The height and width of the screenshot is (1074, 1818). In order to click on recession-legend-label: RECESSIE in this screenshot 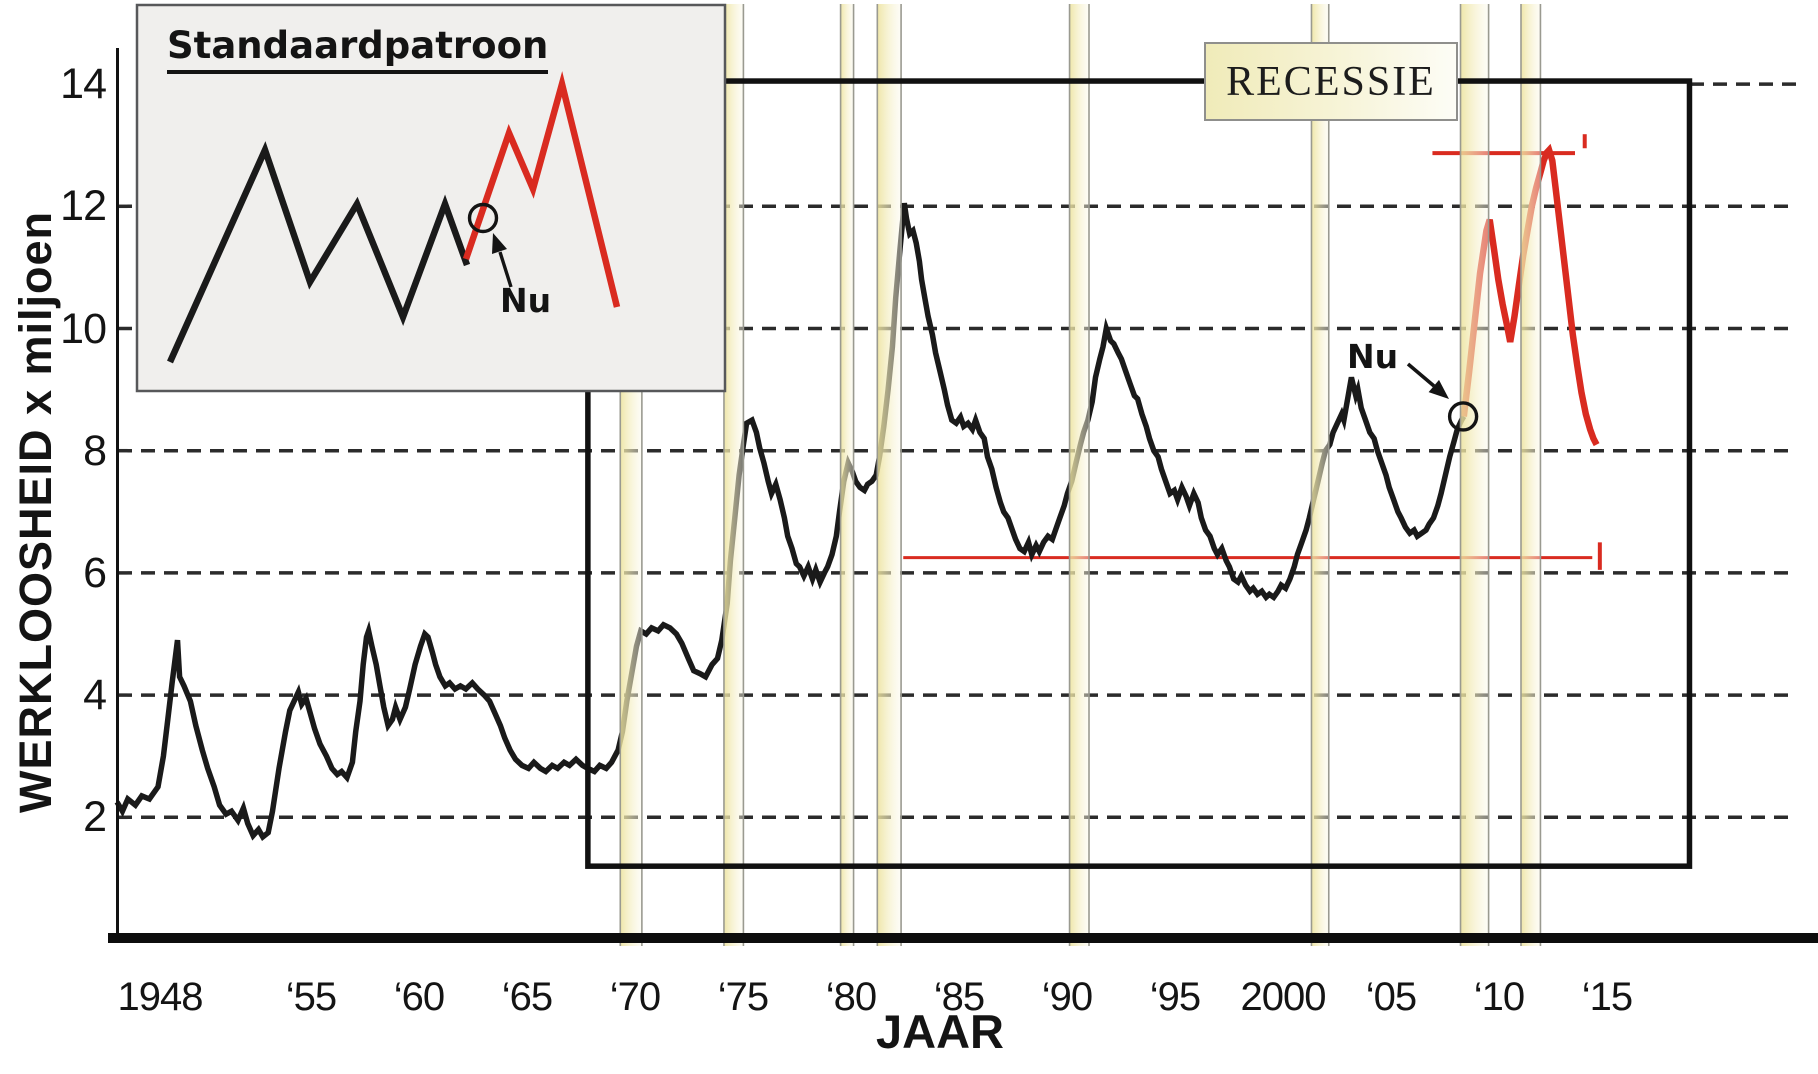, I will do `click(1331, 81)`.